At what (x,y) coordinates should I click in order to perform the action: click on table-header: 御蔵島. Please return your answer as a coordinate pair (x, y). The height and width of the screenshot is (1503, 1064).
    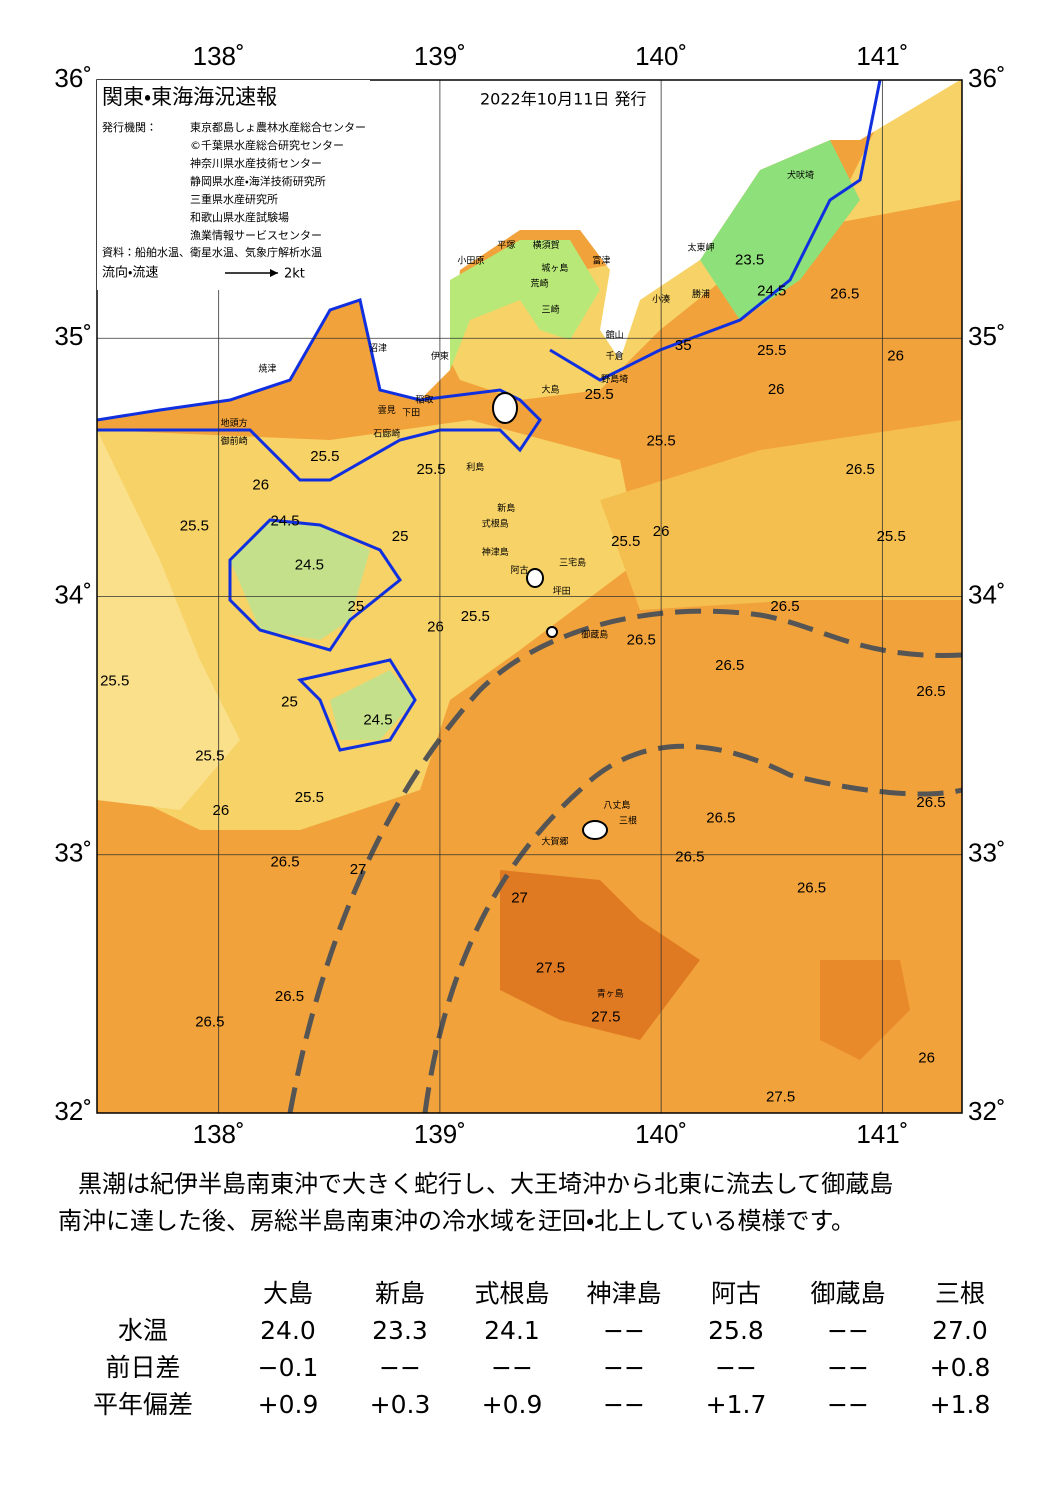
    Looking at the image, I should click on (847, 1293).